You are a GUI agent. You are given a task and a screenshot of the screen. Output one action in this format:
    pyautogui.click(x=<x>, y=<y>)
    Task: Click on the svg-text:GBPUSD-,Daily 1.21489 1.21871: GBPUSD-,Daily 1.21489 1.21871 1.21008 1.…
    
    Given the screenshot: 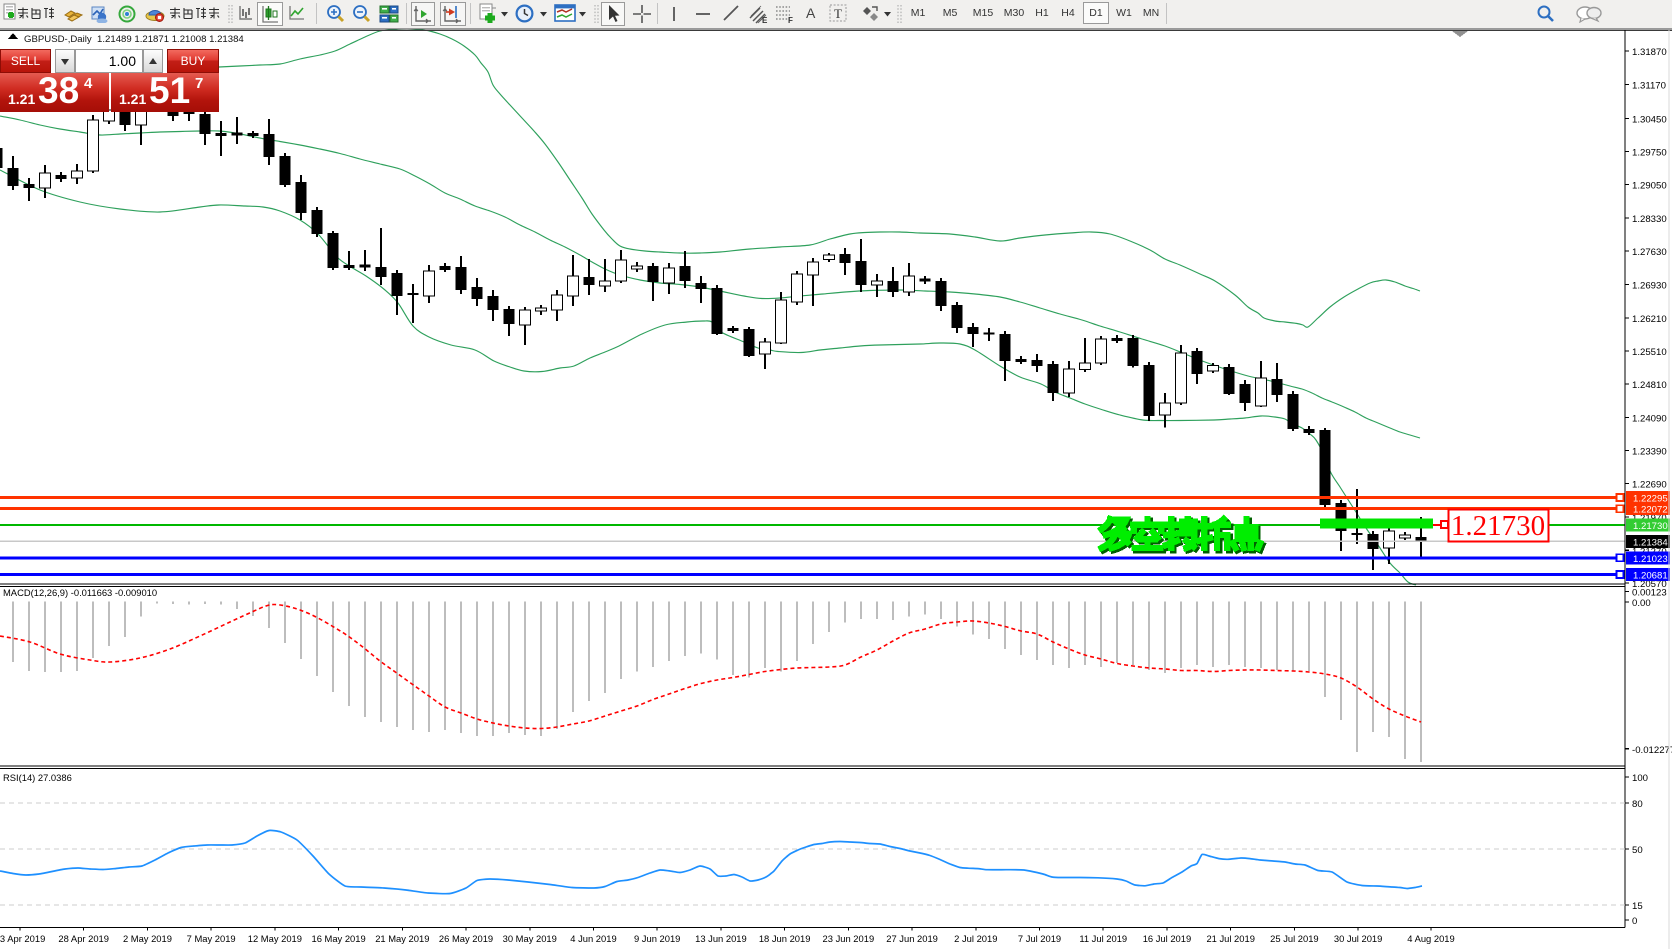 What is the action you would take?
    pyautogui.click(x=134, y=39)
    